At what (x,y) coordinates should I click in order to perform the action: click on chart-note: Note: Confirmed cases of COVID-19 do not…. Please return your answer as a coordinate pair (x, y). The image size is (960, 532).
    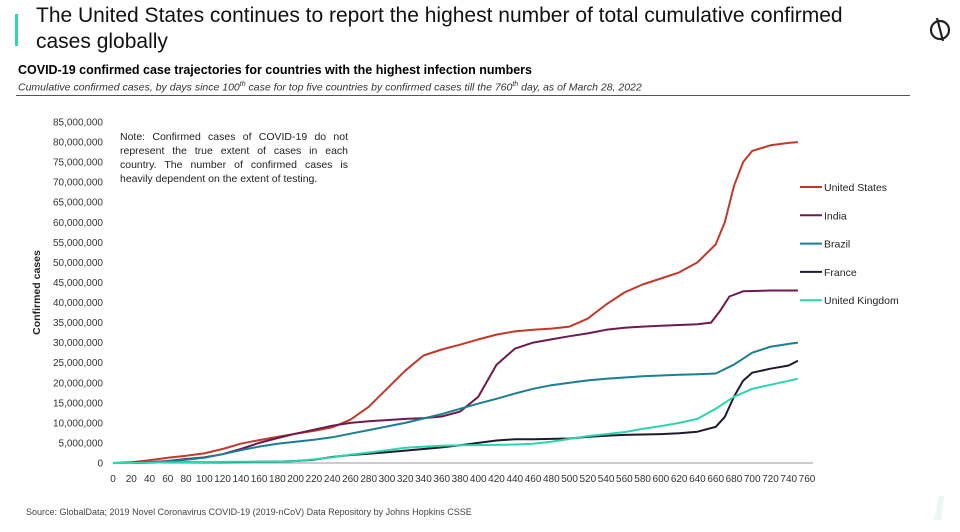
    Looking at the image, I should click on (234, 158).